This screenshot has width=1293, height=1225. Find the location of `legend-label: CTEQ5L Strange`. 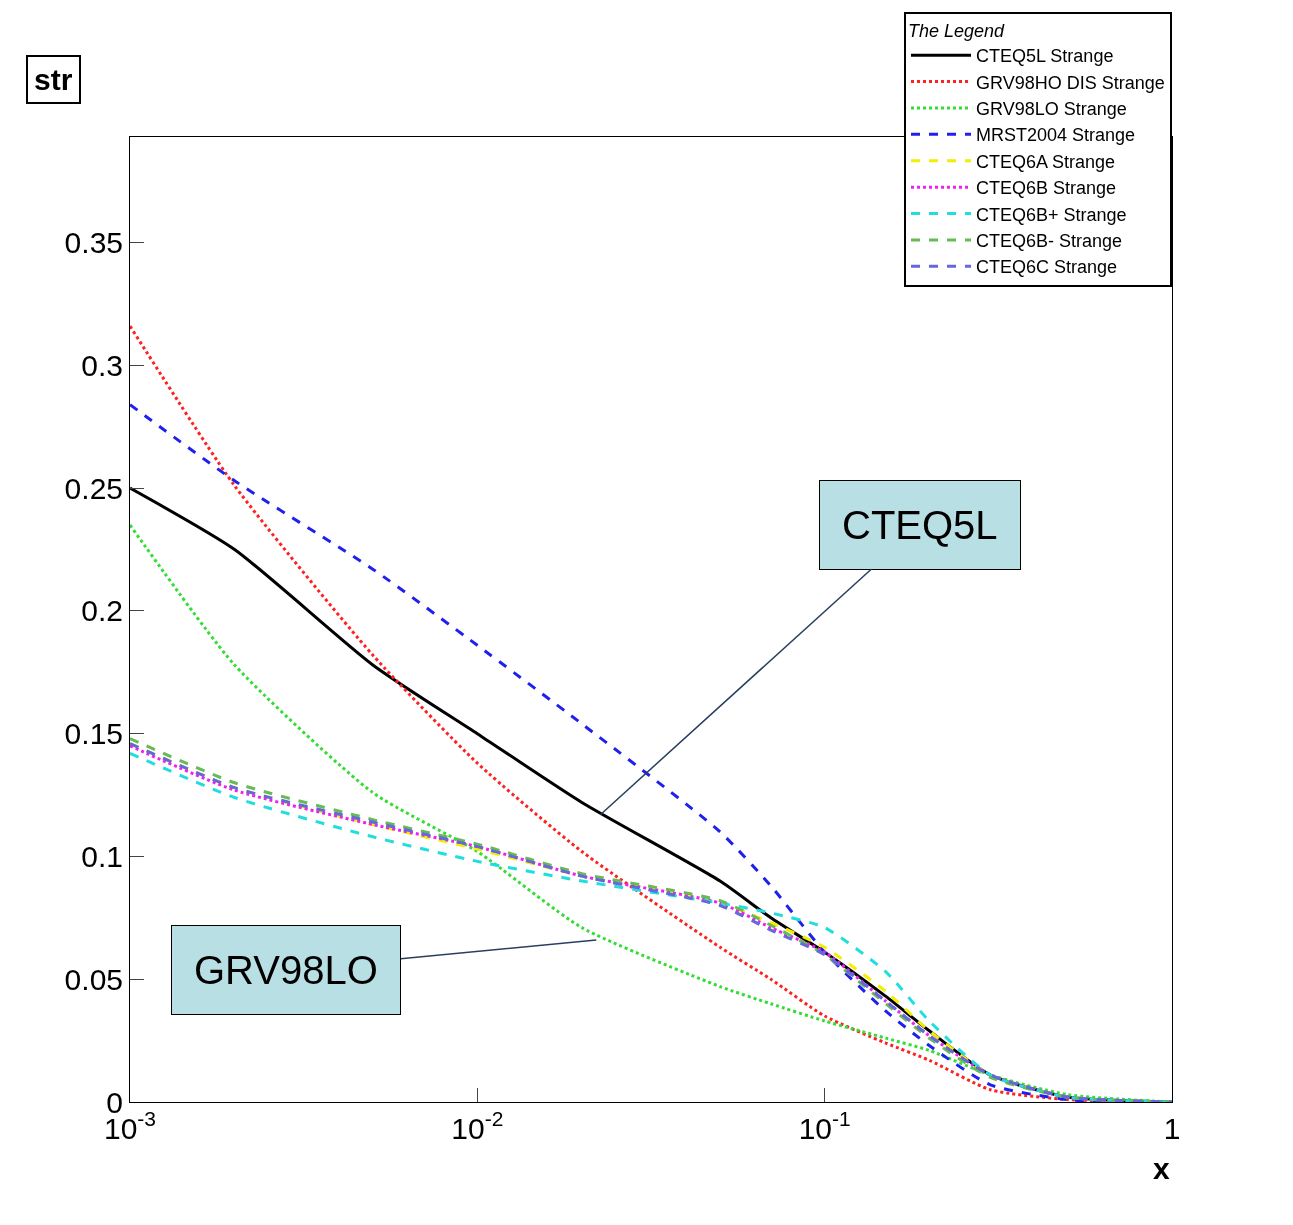

legend-label: CTEQ5L Strange is located at coordinates (1045, 56).